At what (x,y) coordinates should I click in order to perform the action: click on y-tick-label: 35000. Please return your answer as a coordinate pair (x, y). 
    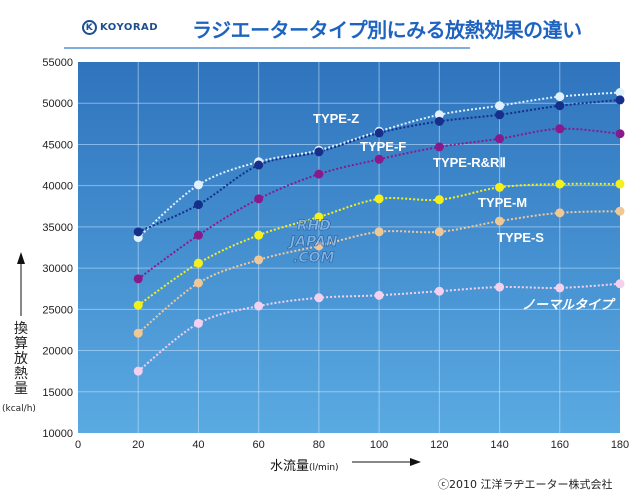
    Looking at the image, I should click on (57, 228).